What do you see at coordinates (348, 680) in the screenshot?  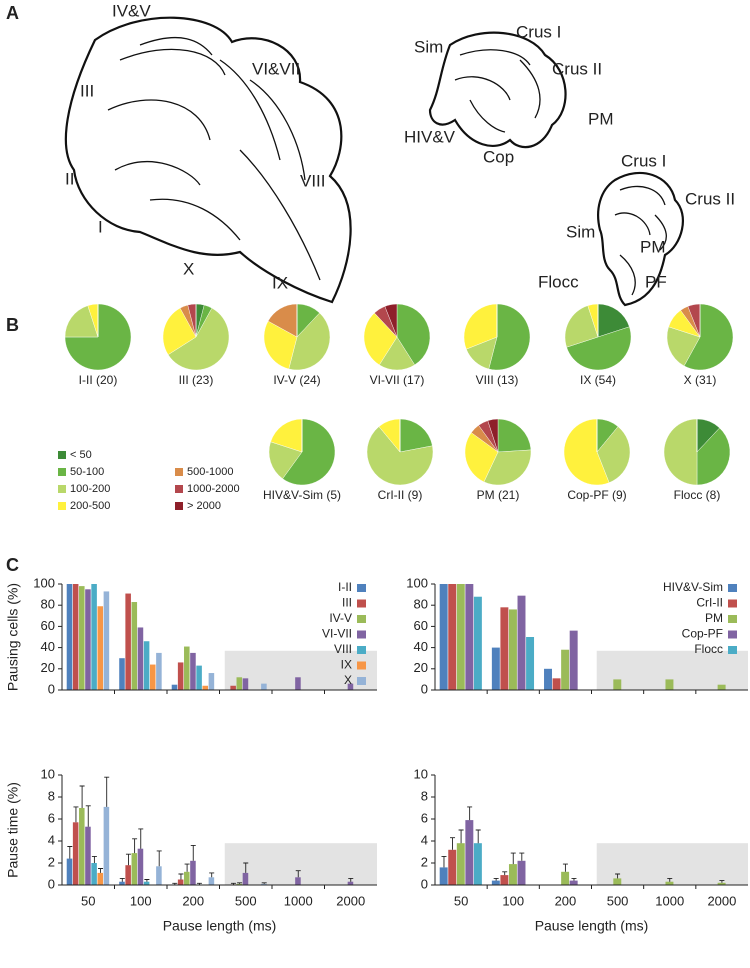 I see `legend-label: X` at bounding box center [348, 680].